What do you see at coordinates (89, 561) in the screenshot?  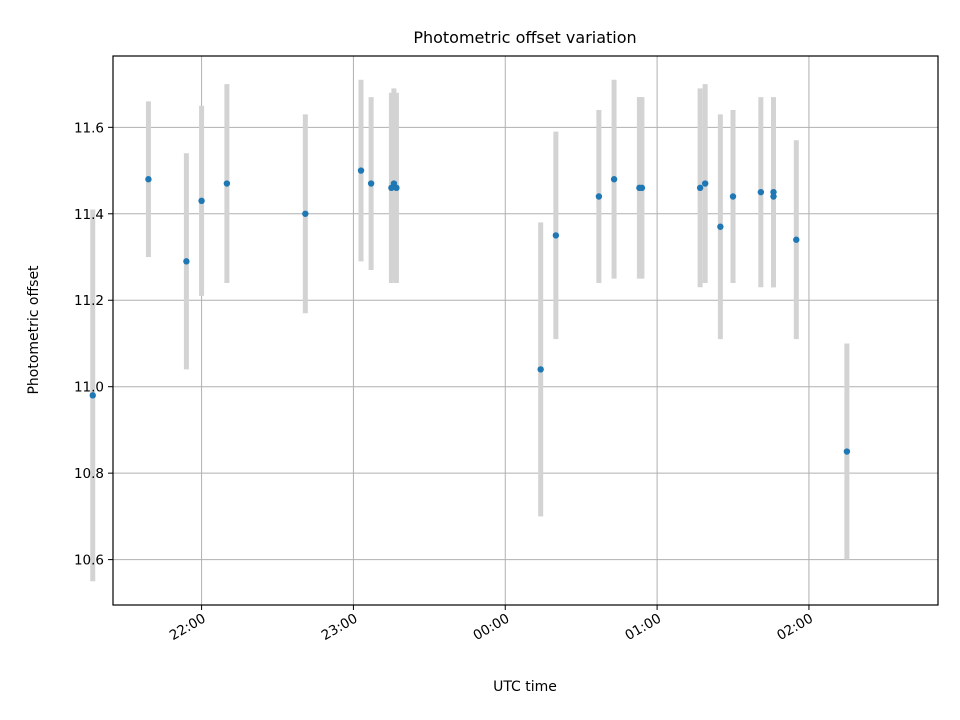 I see `y-tick-label: 10.6` at bounding box center [89, 561].